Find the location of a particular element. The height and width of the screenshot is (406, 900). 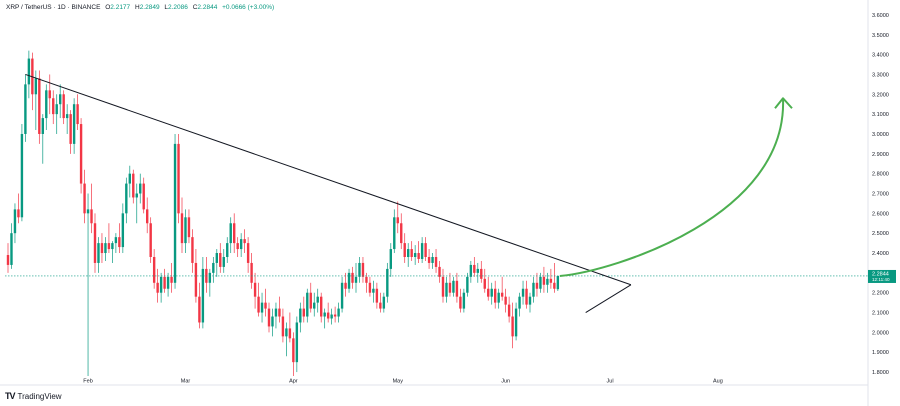

tradingview-logo: TV TradingView is located at coordinates (33, 396).